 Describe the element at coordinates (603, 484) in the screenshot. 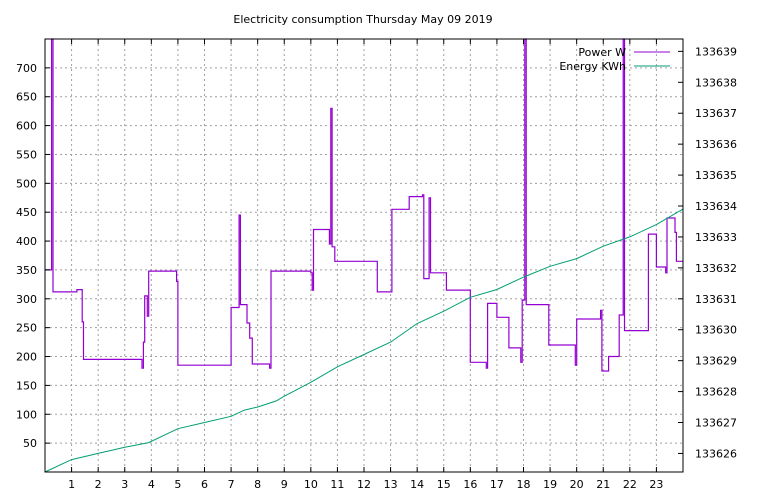

I see `x-tick-label: 21` at that location.